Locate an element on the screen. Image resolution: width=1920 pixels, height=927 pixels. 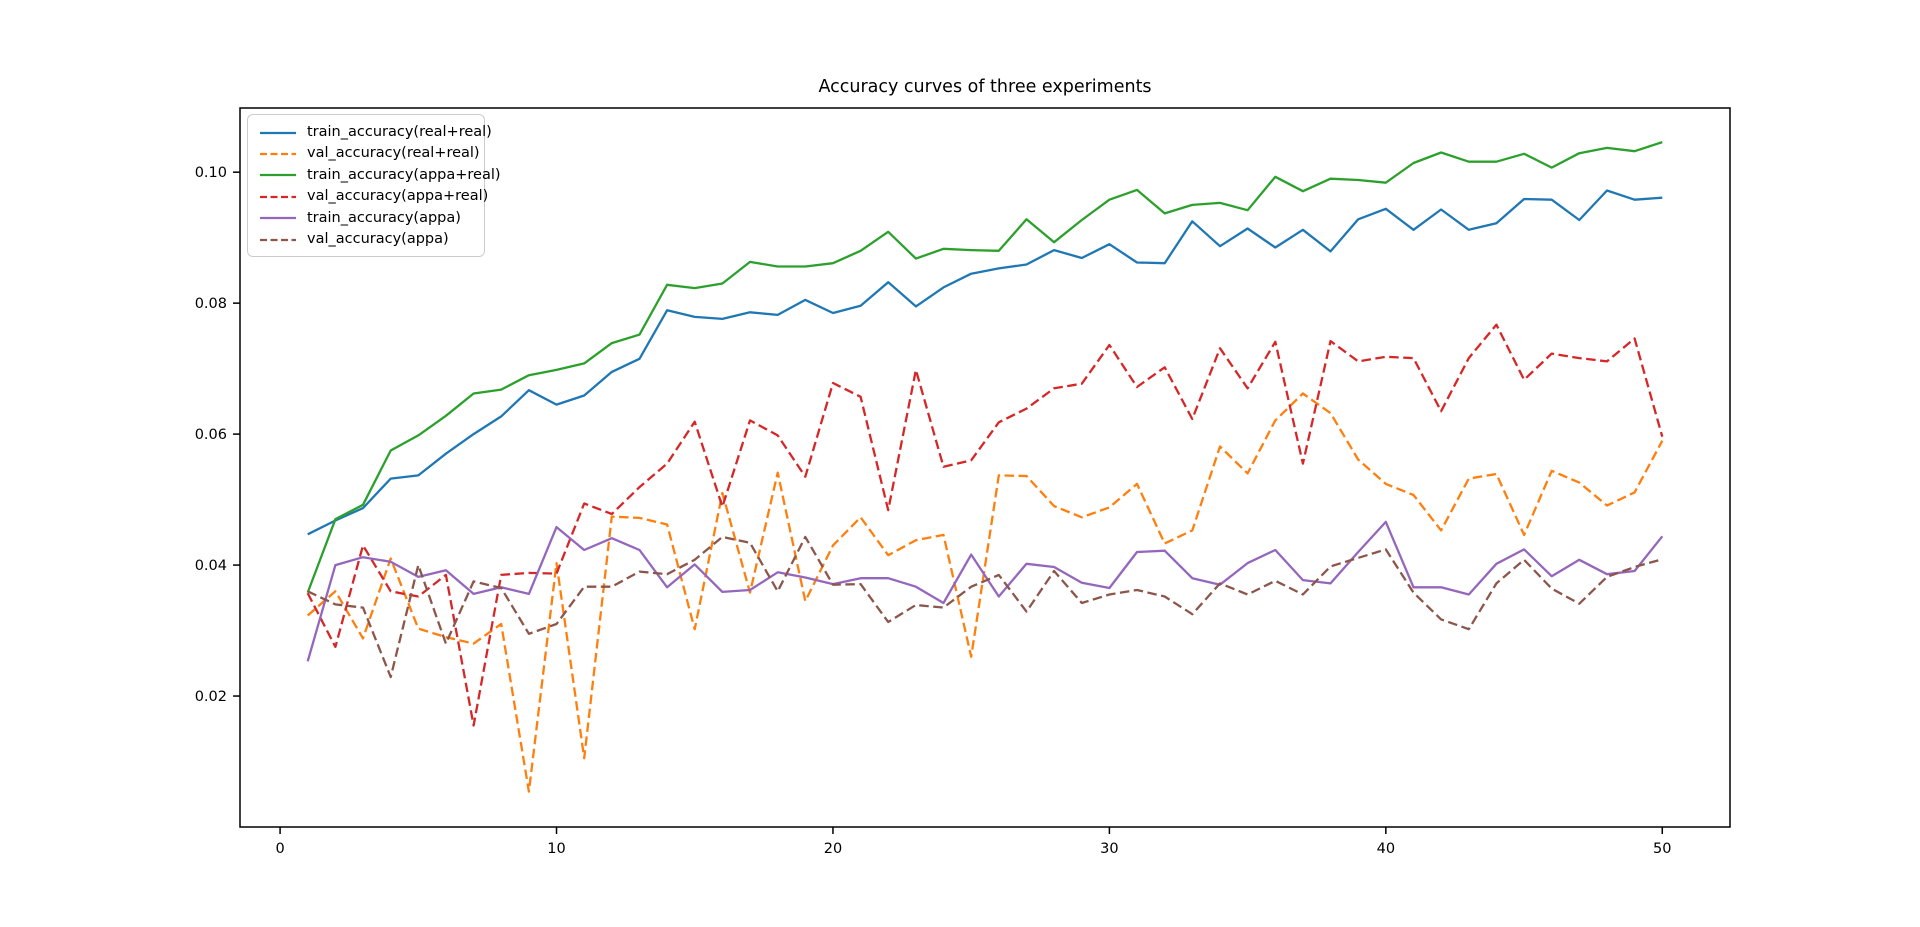
legend-item-1: val_accuracy(real+real) is located at coordinates (369, 153).